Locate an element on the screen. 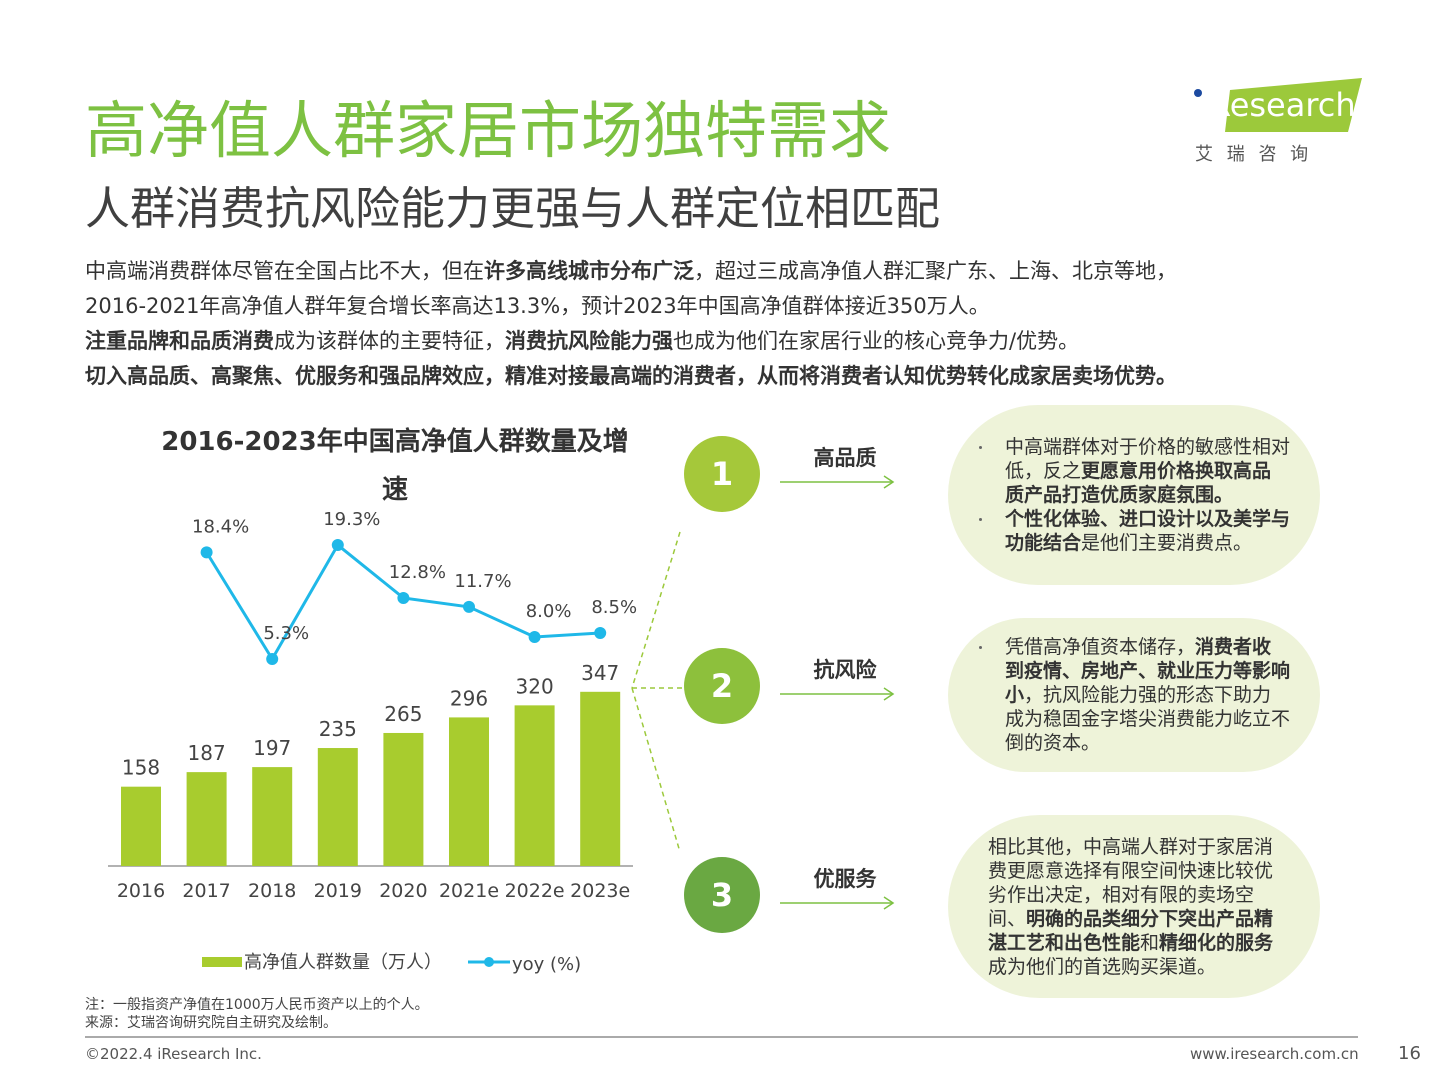 The image size is (1440, 1080). step-number: 1 is located at coordinates (722, 474).